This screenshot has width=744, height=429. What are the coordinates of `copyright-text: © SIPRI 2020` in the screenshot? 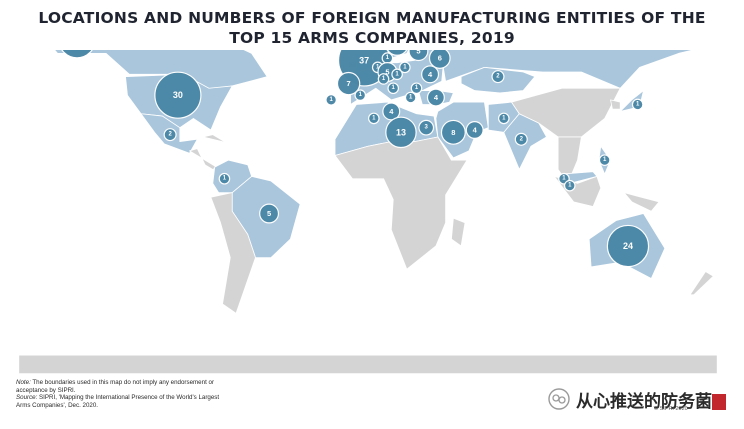 It's located at (671, 409).